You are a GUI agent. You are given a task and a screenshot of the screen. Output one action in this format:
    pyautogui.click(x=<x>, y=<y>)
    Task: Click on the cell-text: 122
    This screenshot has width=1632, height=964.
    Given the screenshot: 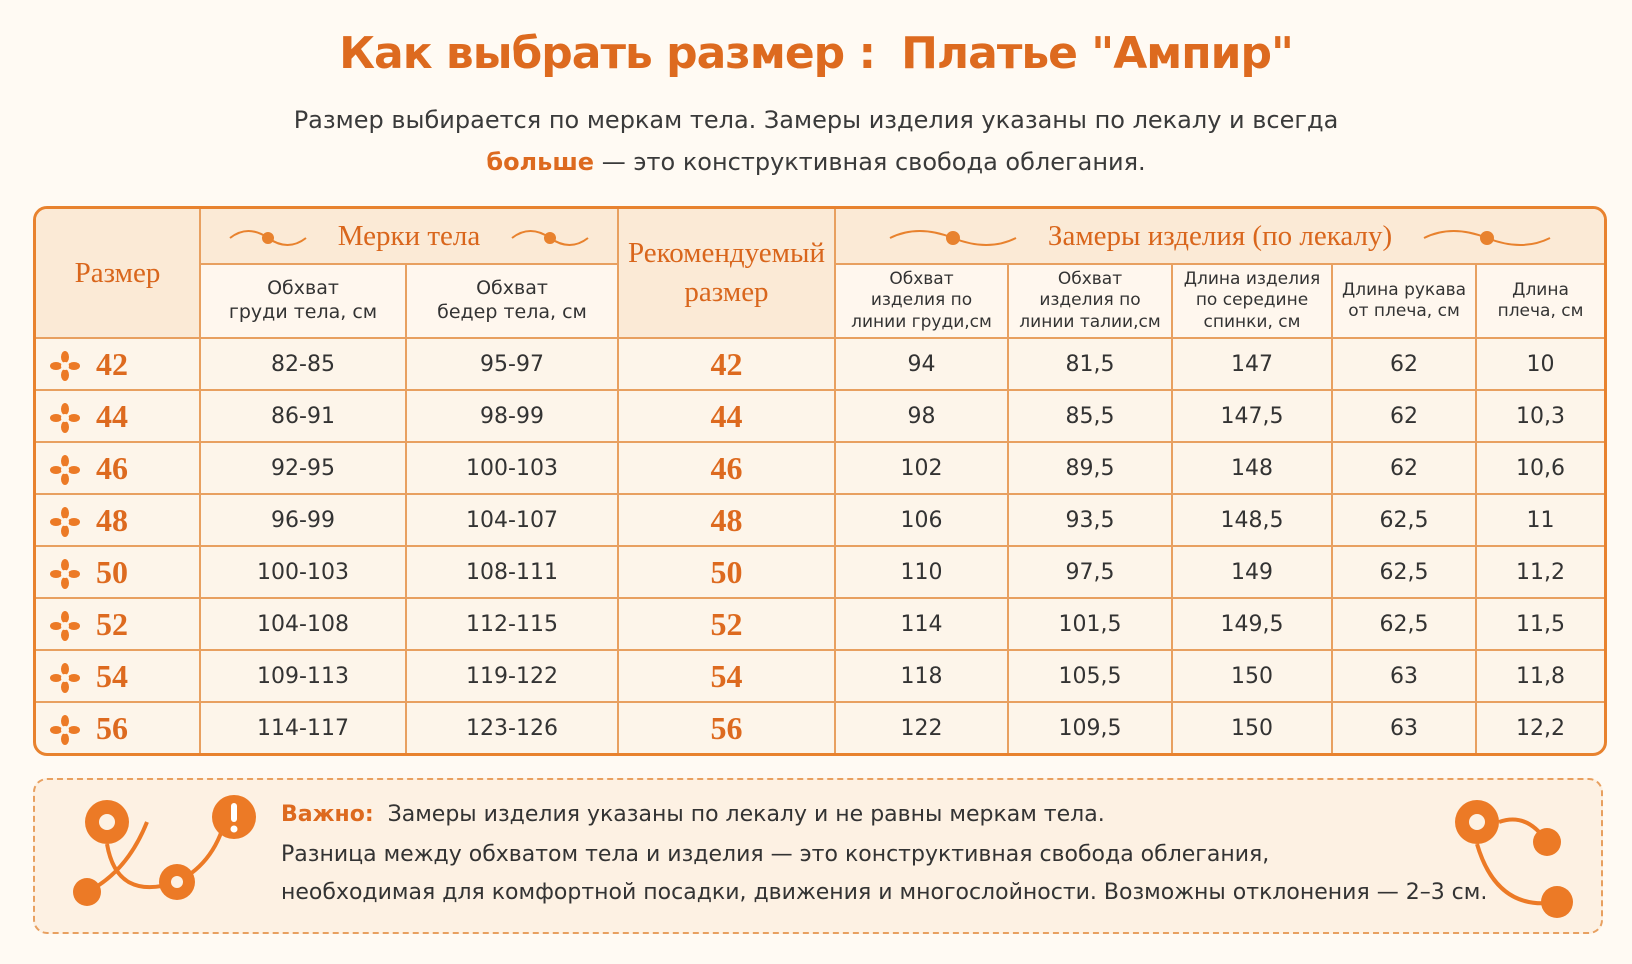 What is the action you would take?
    pyautogui.click(x=921, y=728)
    